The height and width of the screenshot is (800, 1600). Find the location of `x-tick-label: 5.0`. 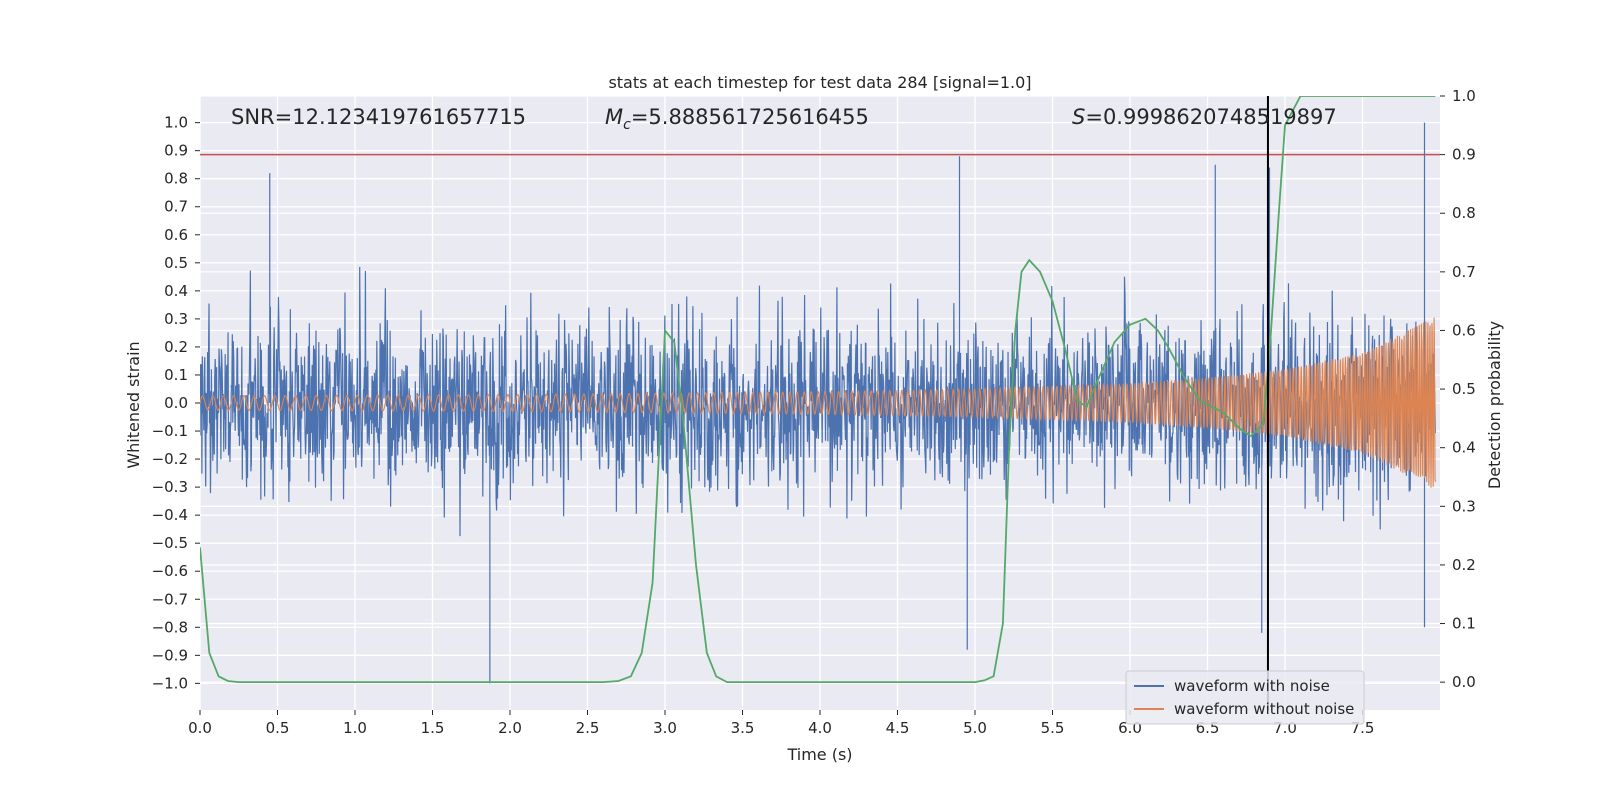

x-tick-label: 5.0 is located at coordinates (975, 728).